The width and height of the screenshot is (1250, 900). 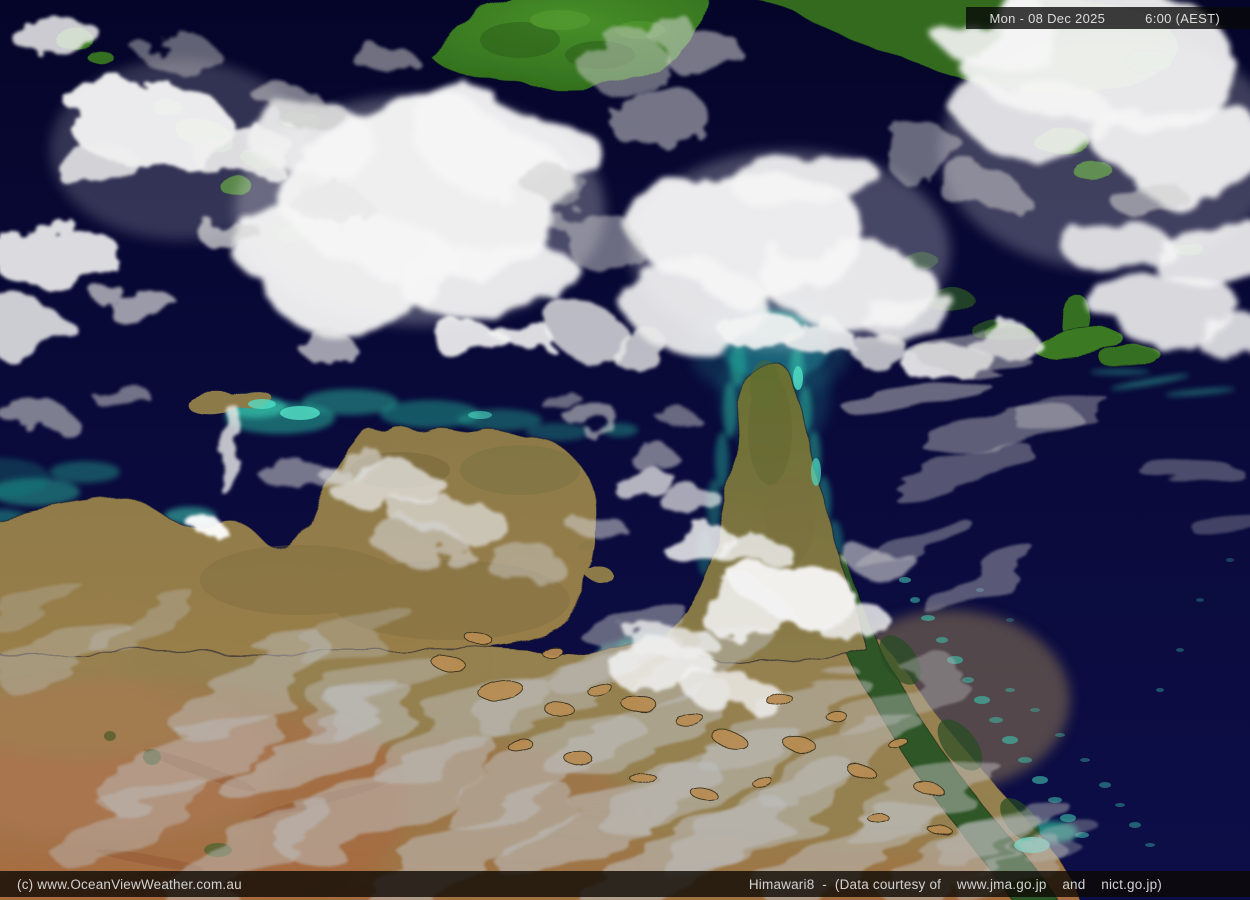 I want to click on timestamp-date: Mon - 08 Dec 2025, so click(x=1047, y=18).